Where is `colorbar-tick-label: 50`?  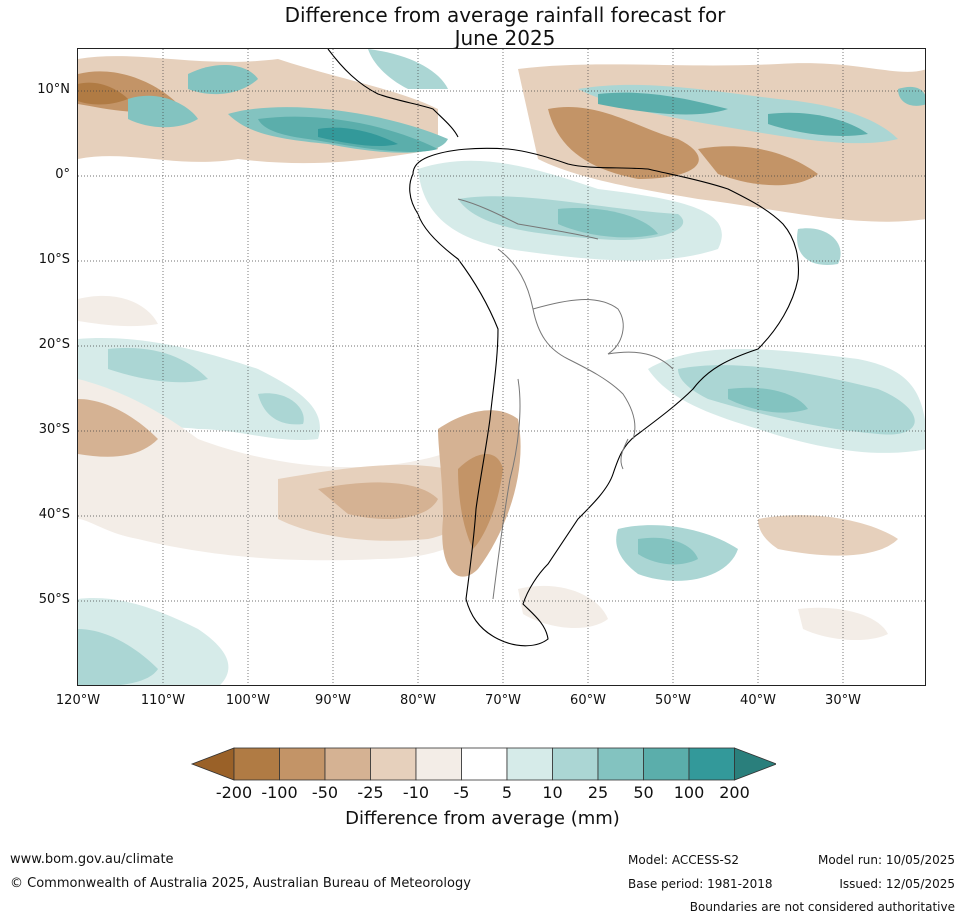
colorbar-tick-label: 50 is located at coordinates (643, 792).